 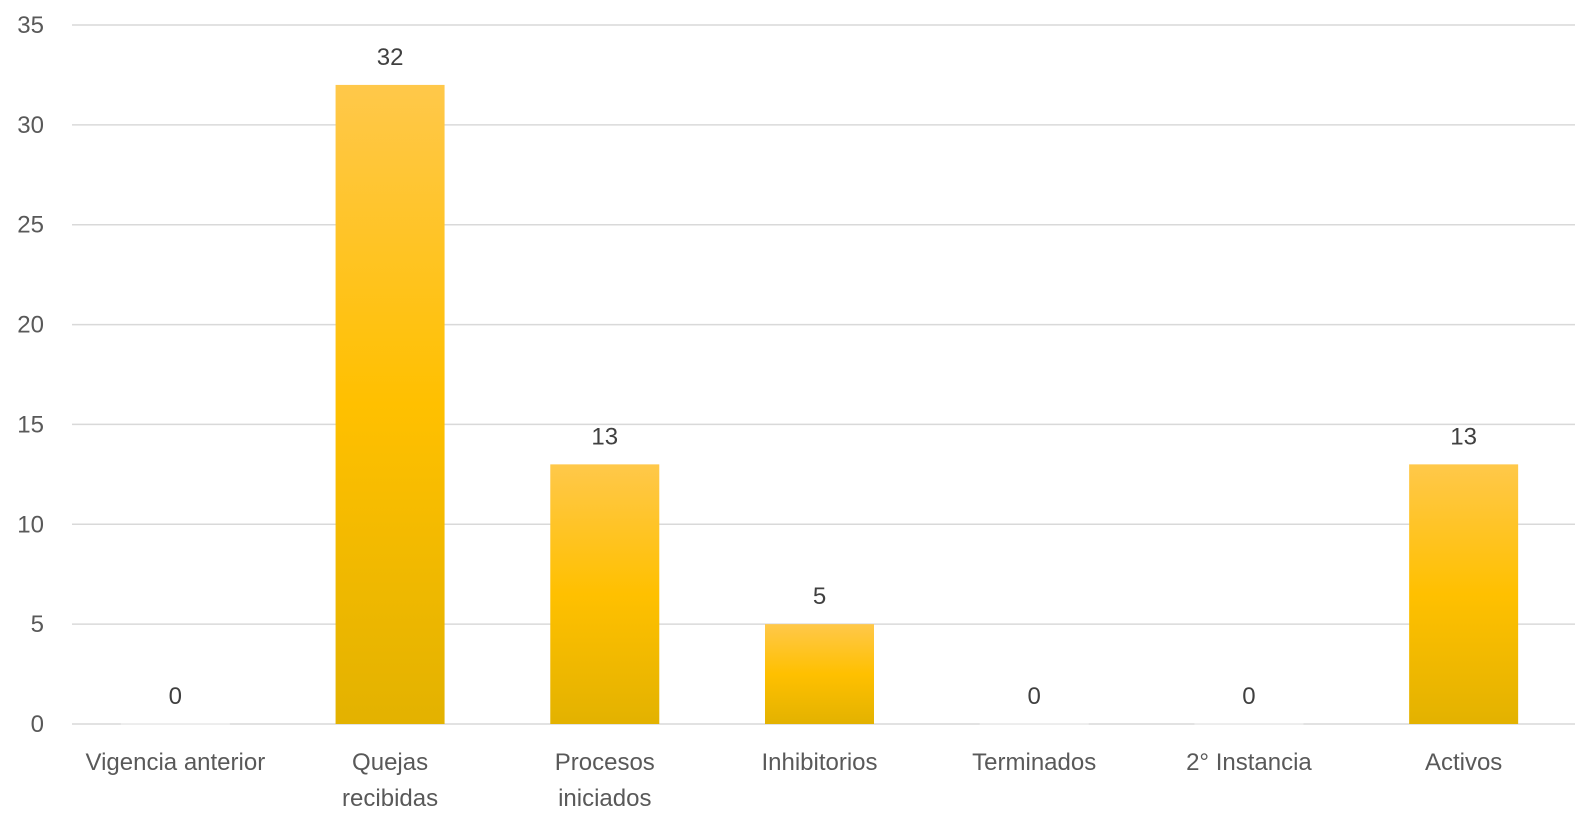 What do you see at coordinates (30, 125) in the screenshot?
I see `y-tick-label: 30` at bounding box center [30, 125].